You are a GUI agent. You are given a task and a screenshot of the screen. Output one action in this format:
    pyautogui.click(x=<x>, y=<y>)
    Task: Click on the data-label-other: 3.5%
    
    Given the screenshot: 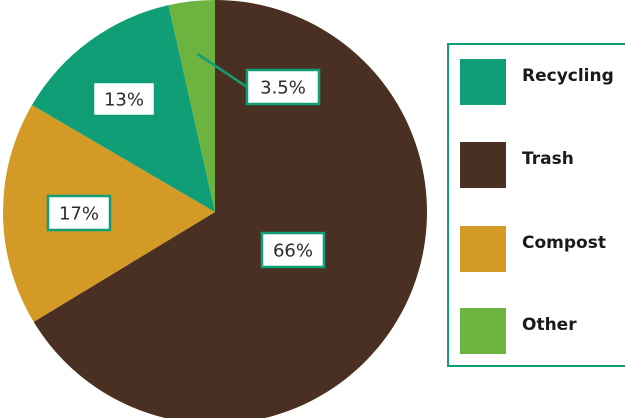 What is the action you would take?
    pyautogui.click(x=283, y=88)
    